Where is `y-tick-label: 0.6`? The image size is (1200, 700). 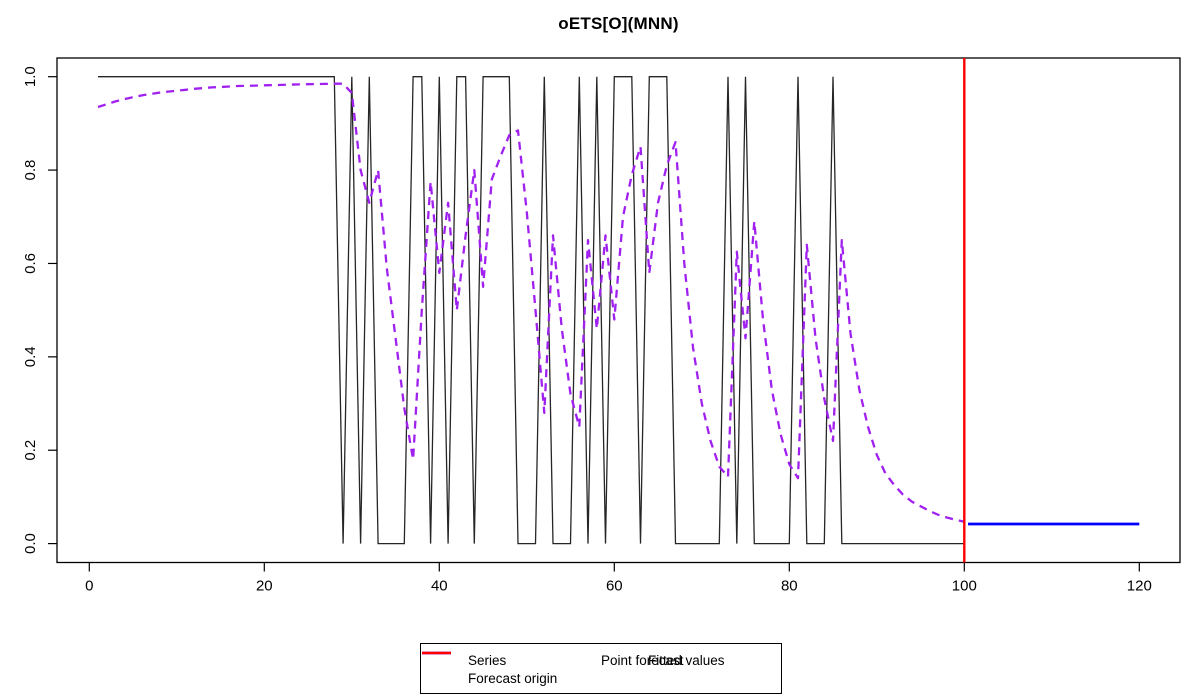 y-tick-label: 0.6 is located at coordinates (30, 263).